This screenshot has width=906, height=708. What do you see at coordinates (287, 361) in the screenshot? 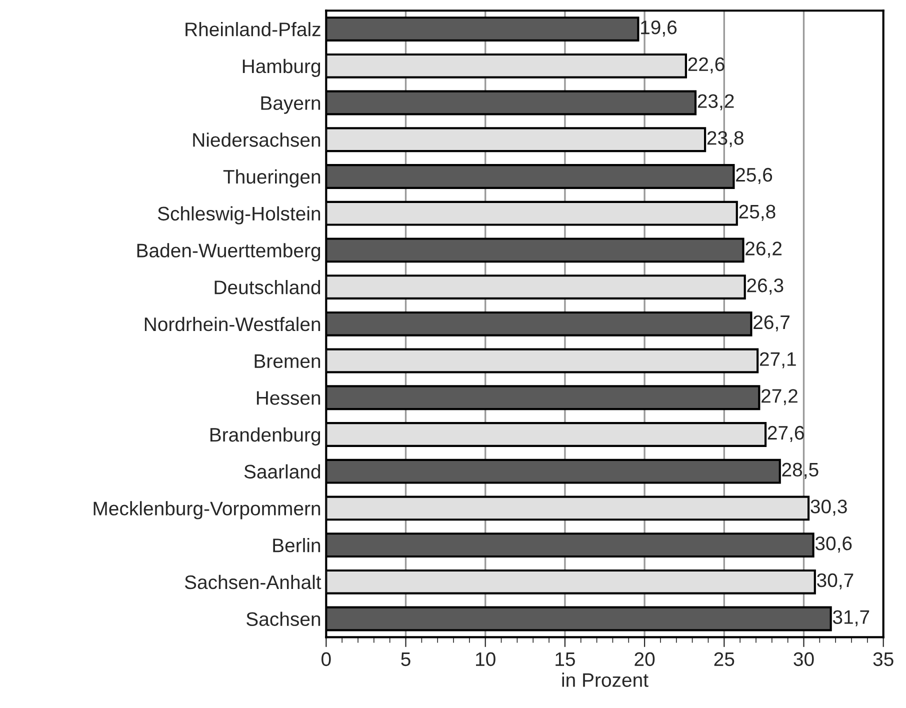
I see `y-tick-label: Bremen` at bounding box center [287, 361].